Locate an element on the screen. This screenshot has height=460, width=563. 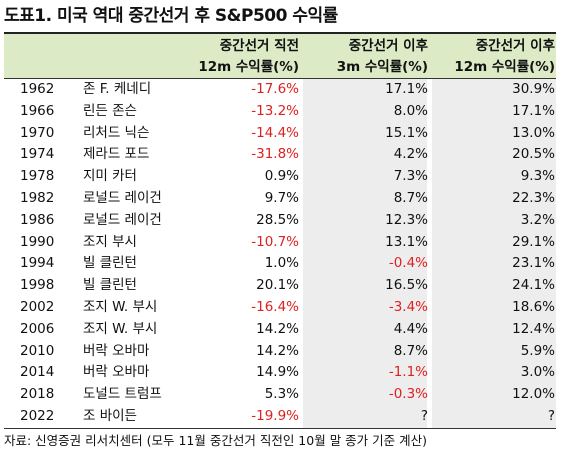
president-cell: 지미 카터 is located at coordinates (110, 176).